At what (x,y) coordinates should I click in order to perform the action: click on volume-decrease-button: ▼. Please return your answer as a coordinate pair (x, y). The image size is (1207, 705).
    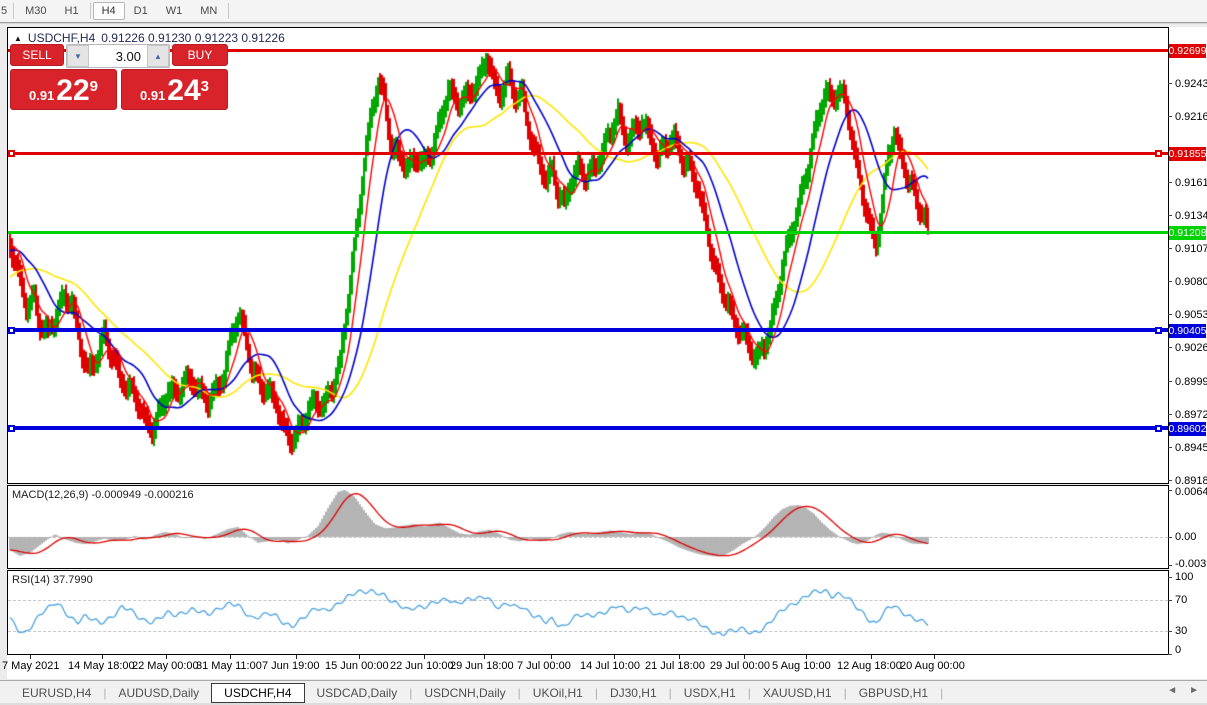
    Looking at the image, I should click on (78, 56).